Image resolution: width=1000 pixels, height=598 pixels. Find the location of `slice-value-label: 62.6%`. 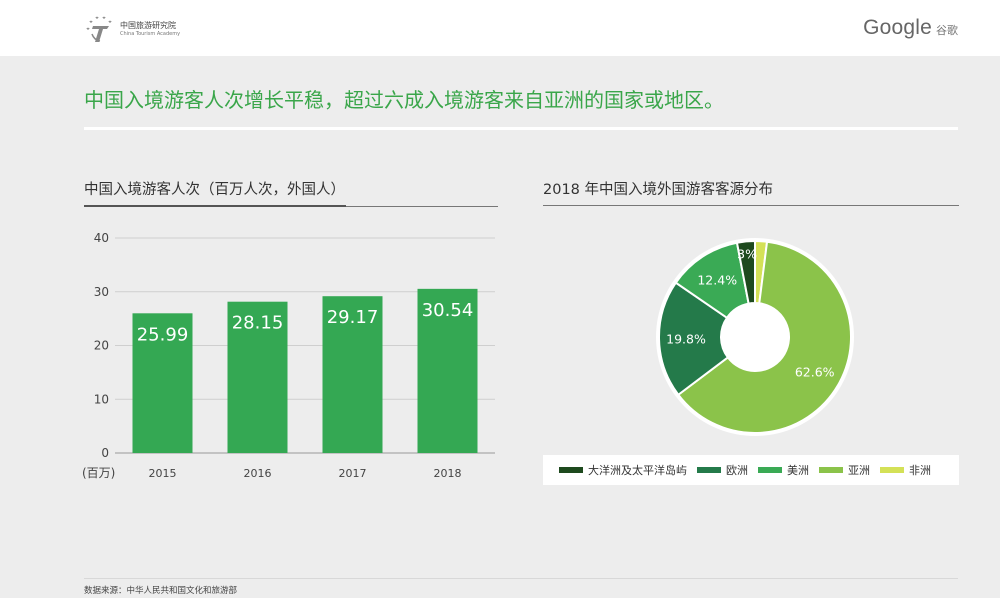

slice-value-label: 62.6% is located at coordinates (815, 372).